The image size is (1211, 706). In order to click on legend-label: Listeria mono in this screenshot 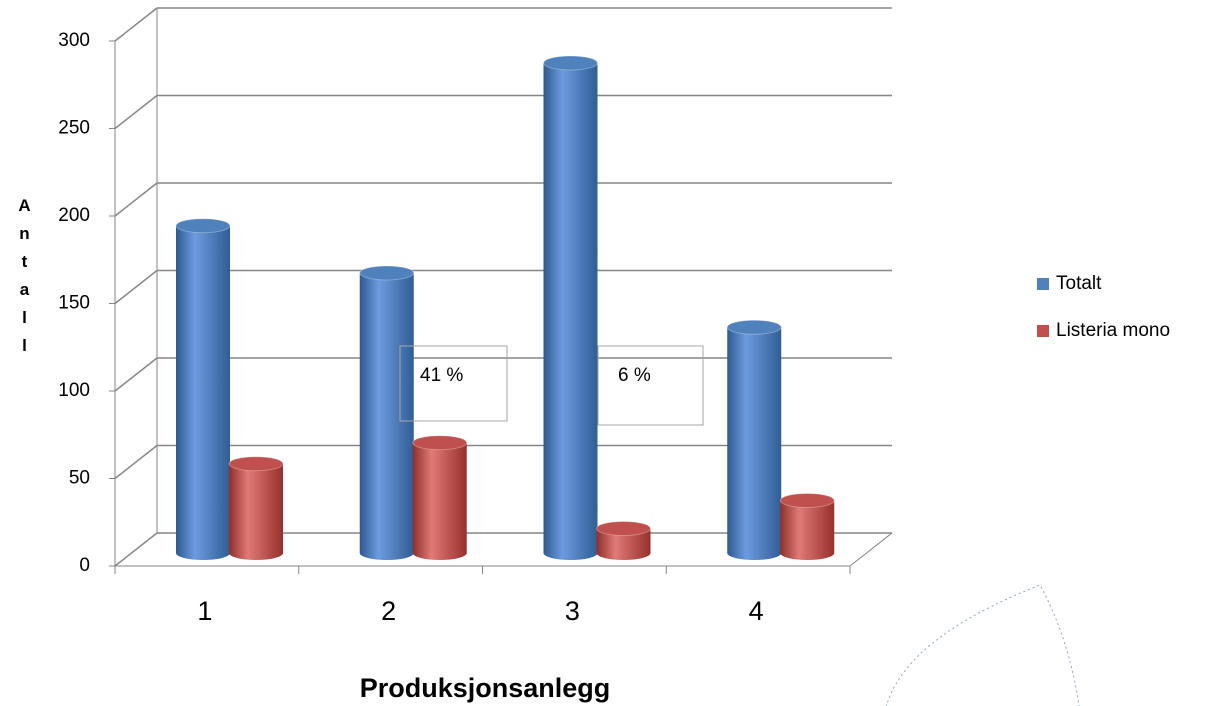, I will do `click(1113, 330)`.